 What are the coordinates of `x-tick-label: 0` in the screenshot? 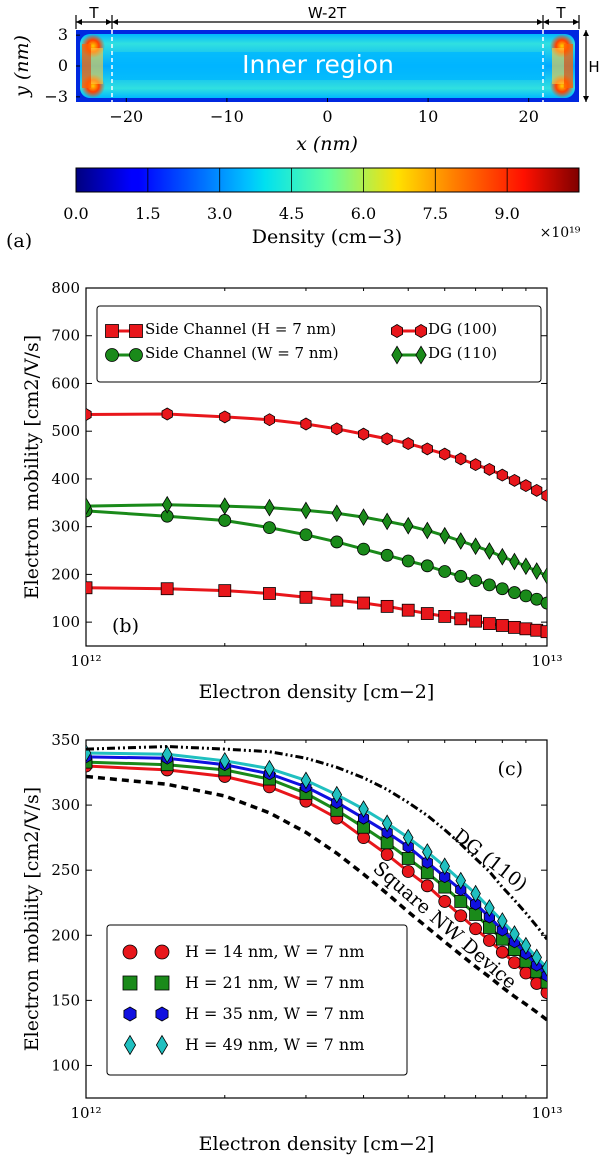 It's located at (327, 116).